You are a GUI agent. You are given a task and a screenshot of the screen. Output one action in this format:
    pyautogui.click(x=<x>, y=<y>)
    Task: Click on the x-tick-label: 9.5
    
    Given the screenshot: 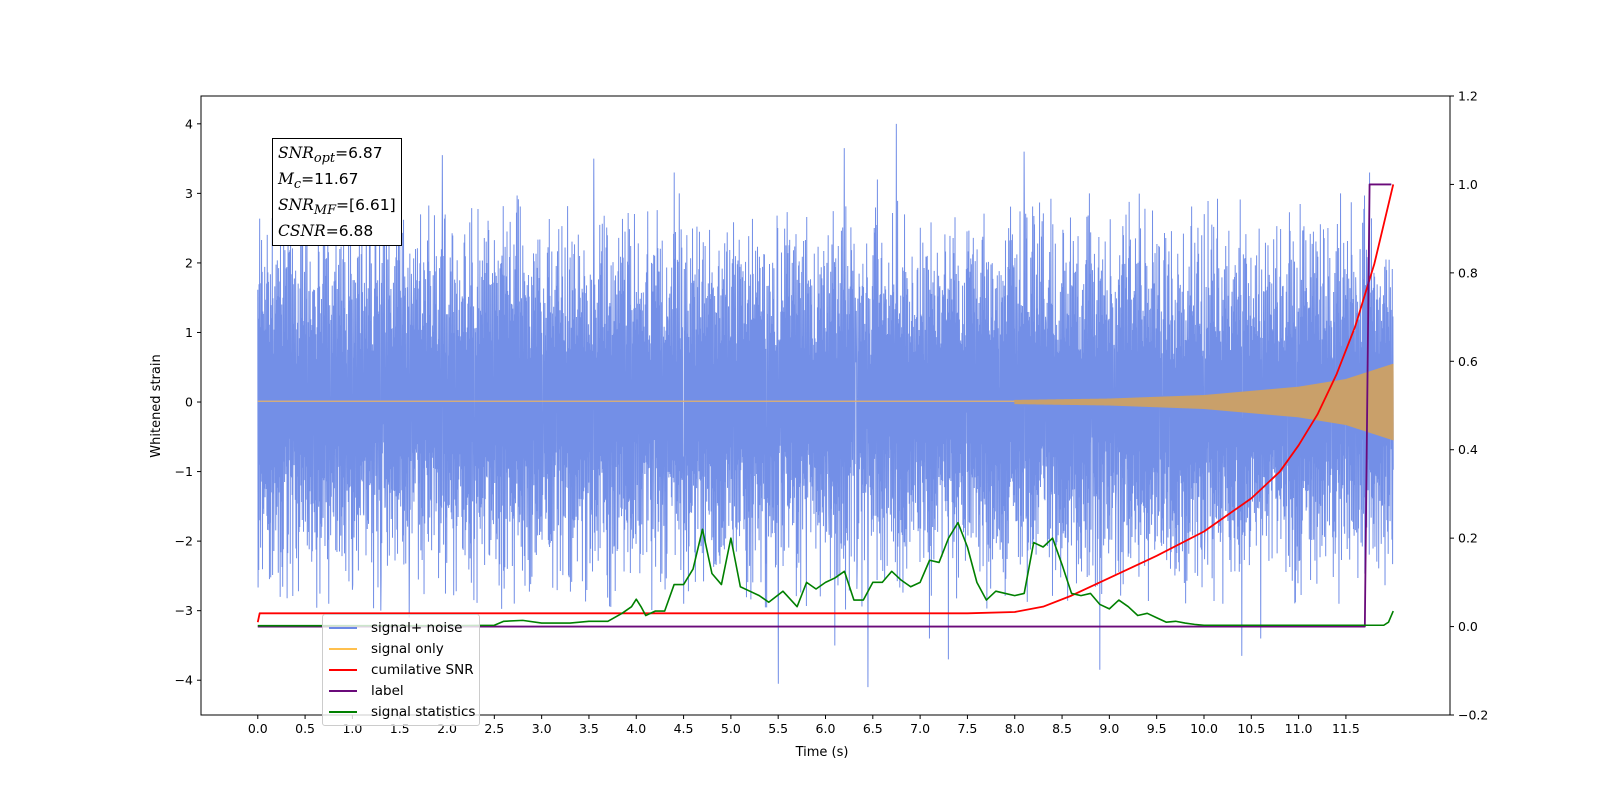 What is the action you would take?
    pyautogui.click(x=1157, y=728)
    